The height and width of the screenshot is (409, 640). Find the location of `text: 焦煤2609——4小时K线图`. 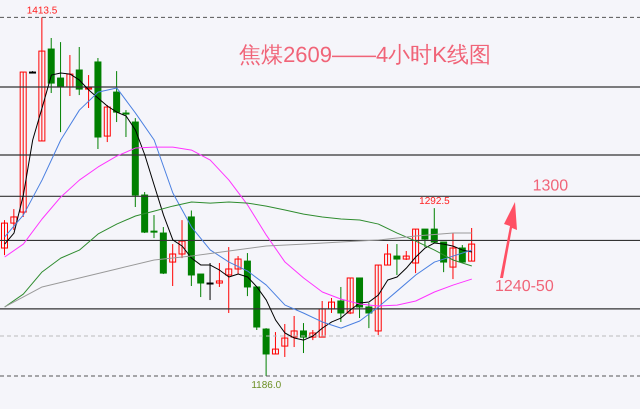

text: 焦煤2609——4小时K线图 is located at coordinates (365, 55).